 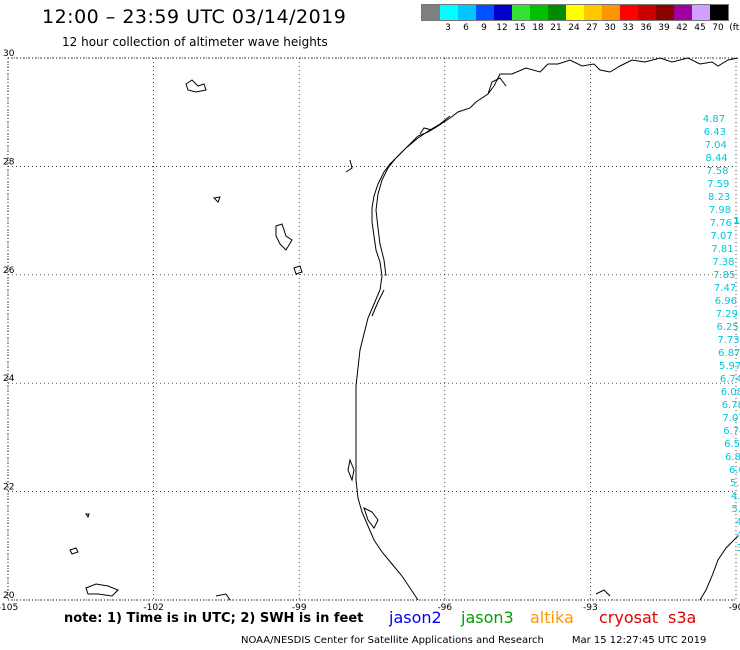 What do you see at coordinates (538, 28) in the screenshot?
I see `color-scale-label: 18` at bounding box center [538, 28].